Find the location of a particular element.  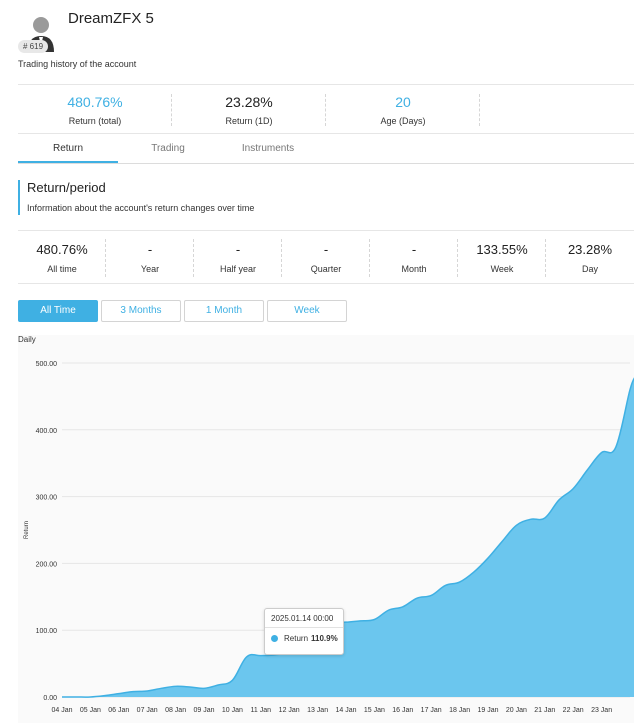

period-month: - Month is located at coordinates (414, 257).